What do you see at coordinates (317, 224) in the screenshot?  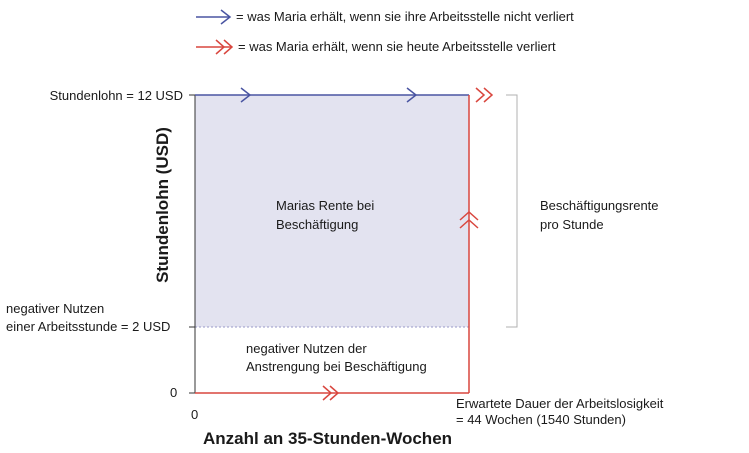 I see `rent-region-label-line2: Beschäftigung` at bounding box center [317, 224].